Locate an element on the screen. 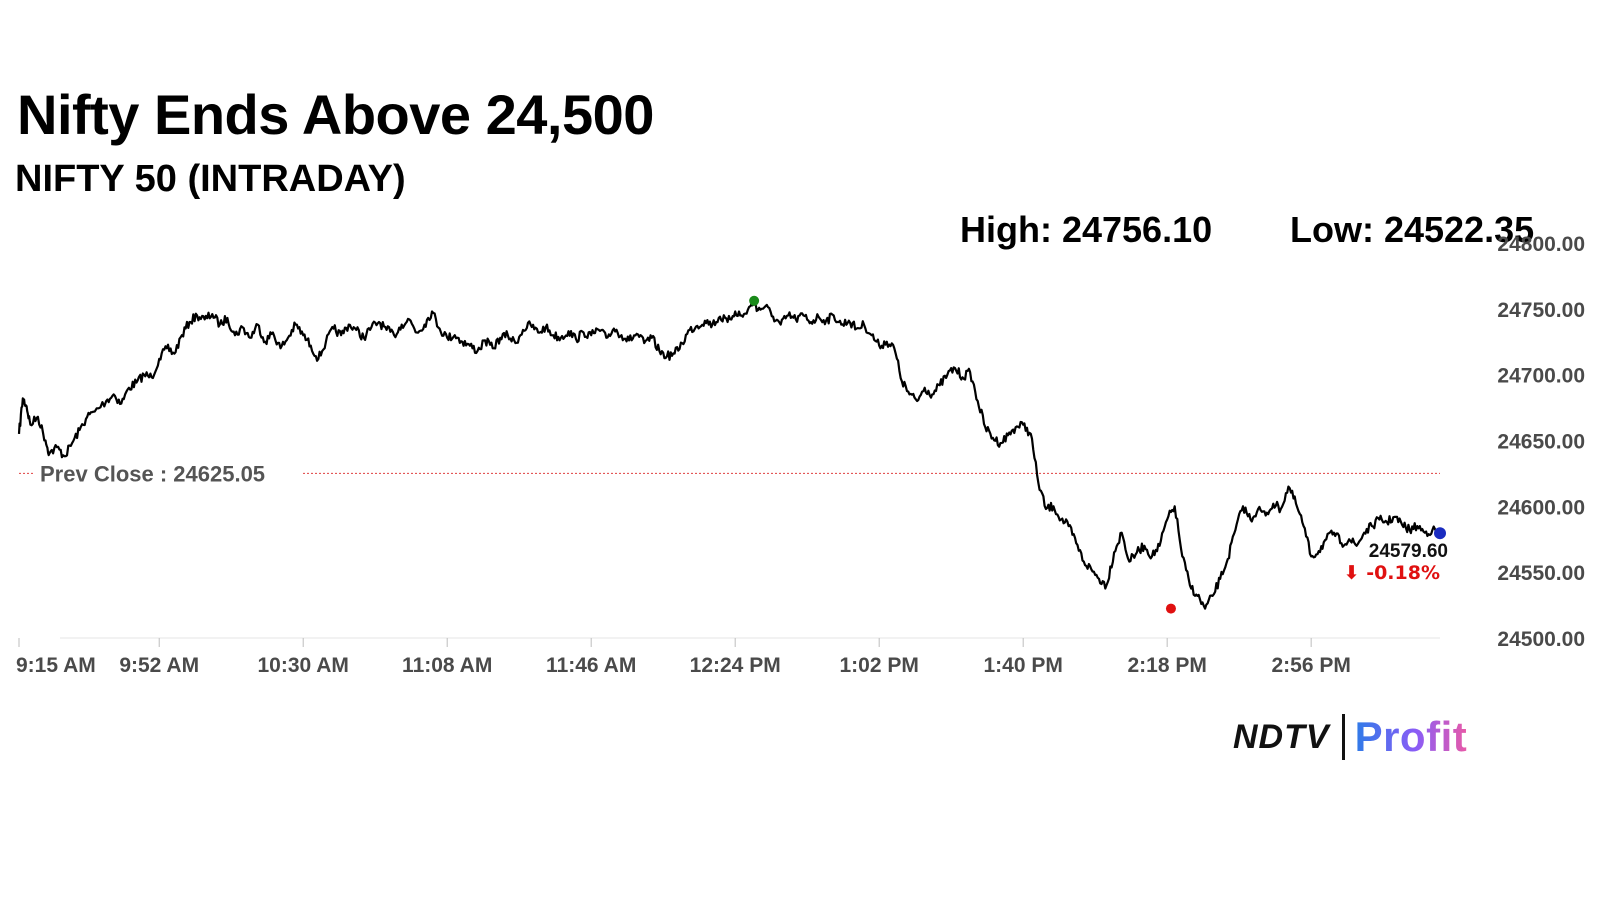  day-high-marker is located at coordinates (754, 300).